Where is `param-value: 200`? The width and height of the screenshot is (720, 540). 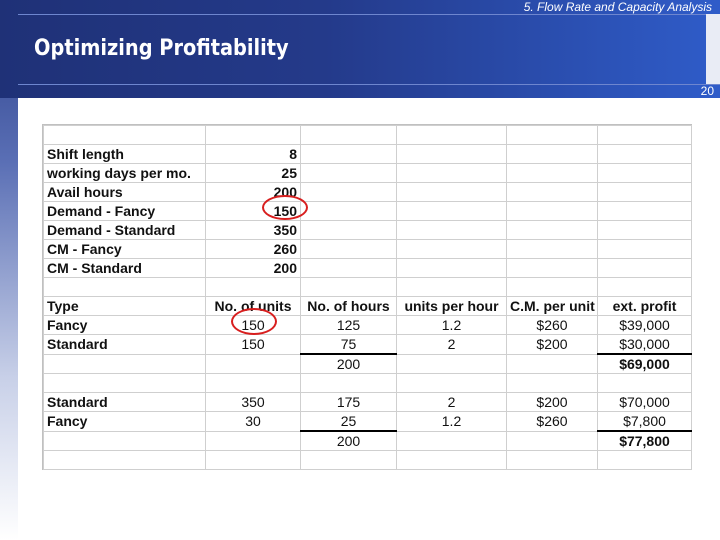
param-value: 200 is located at coordinates (253, 268).